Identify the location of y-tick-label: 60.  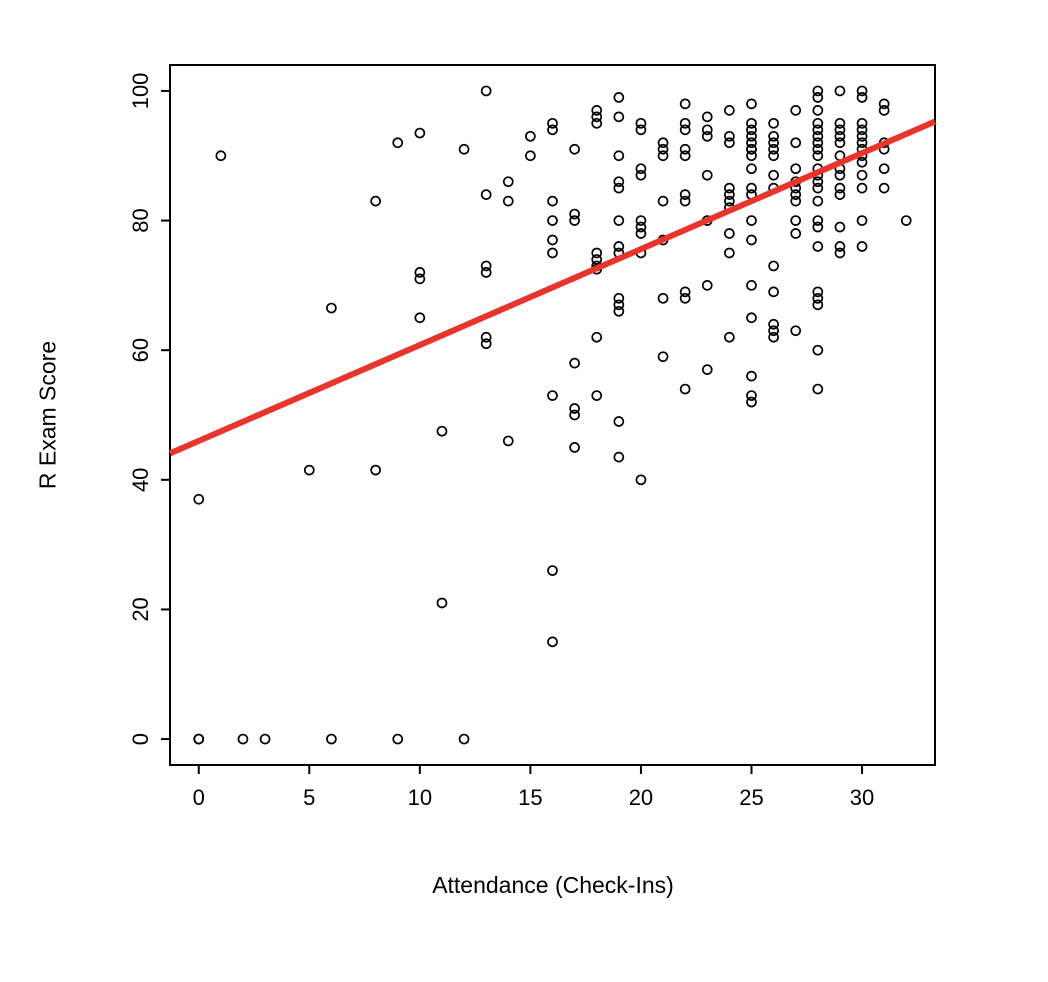
(140, 350).